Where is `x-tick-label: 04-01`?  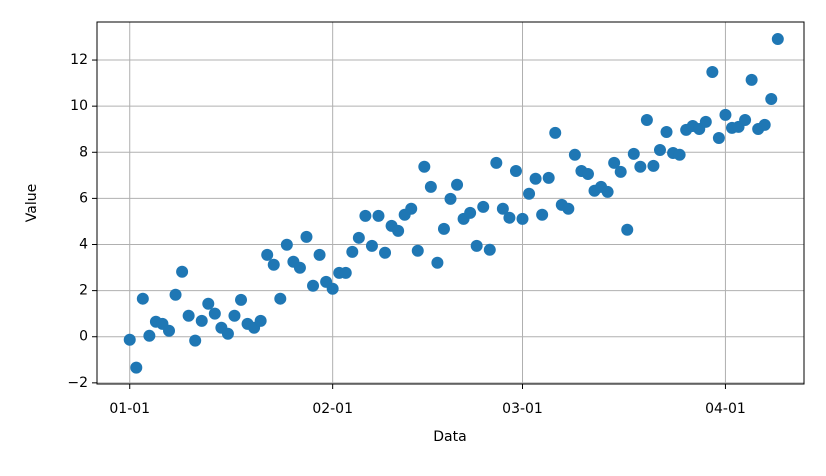
x-tick-label: 04-01 is located at coordinates (725, 409).